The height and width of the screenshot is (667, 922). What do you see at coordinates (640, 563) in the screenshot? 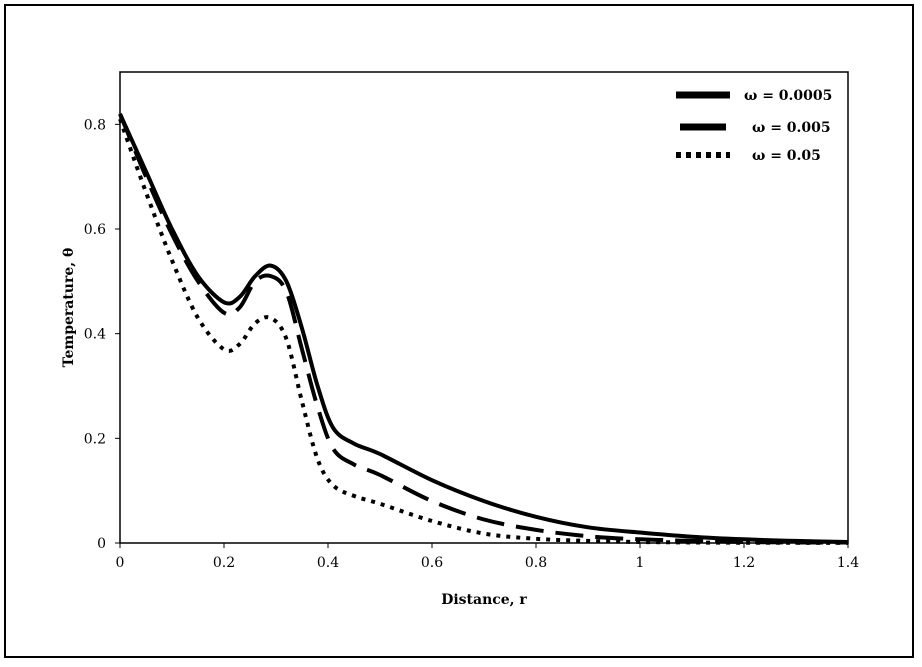
I see `x-tick-label: 1` at bounding box center [640, 563].